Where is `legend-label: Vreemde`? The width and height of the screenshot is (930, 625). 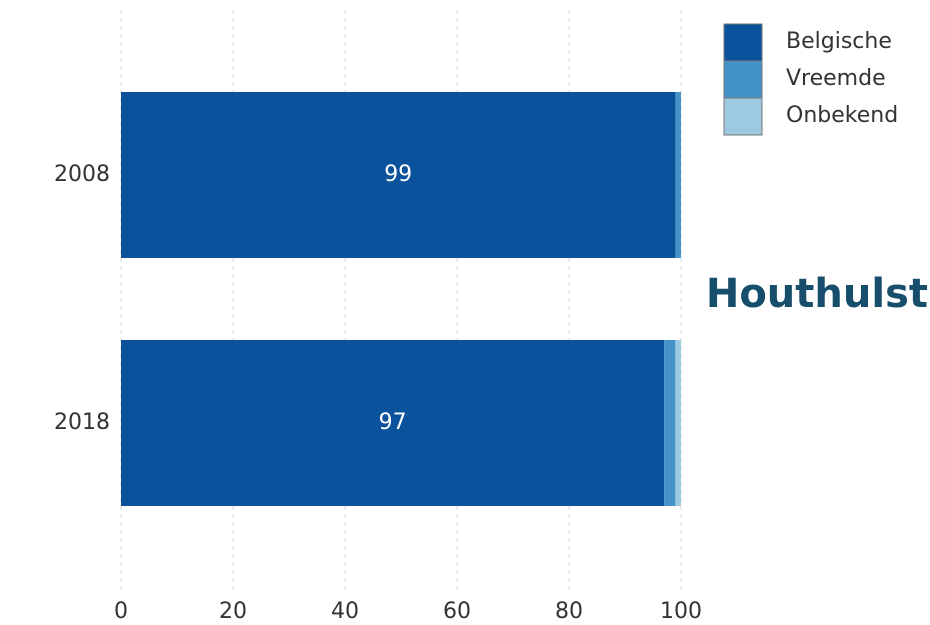
legend-label: Vreemde is located at coordinates (836, 78).